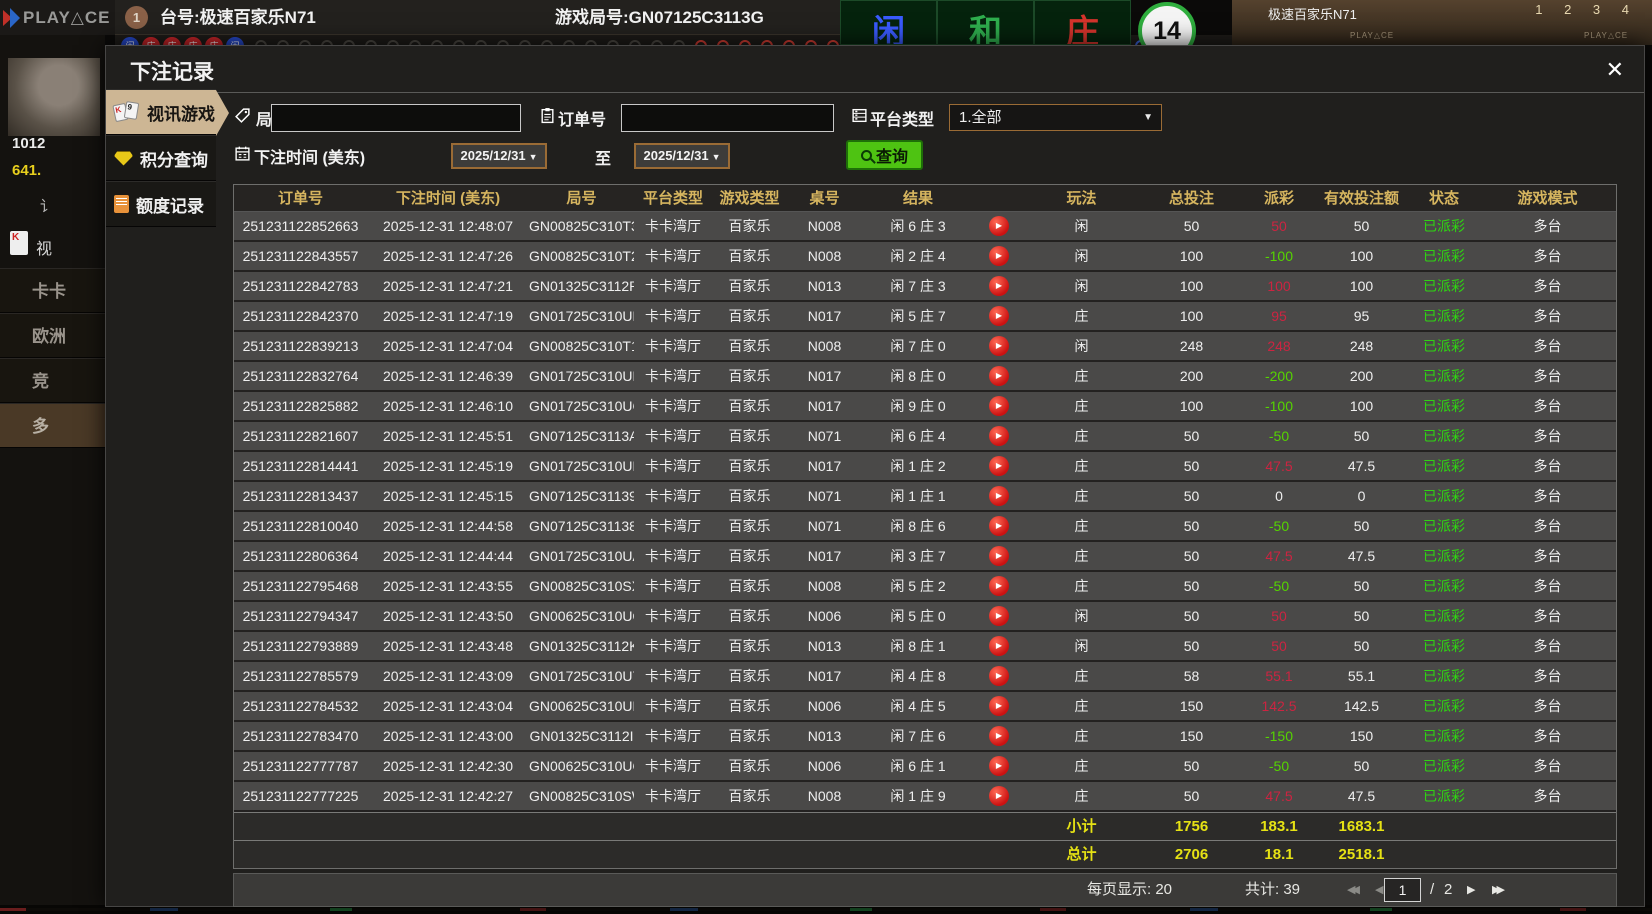 This screenshot has height=914, width=1652. I want to click on first-page-button: ◀◀, so click(1353, 890).